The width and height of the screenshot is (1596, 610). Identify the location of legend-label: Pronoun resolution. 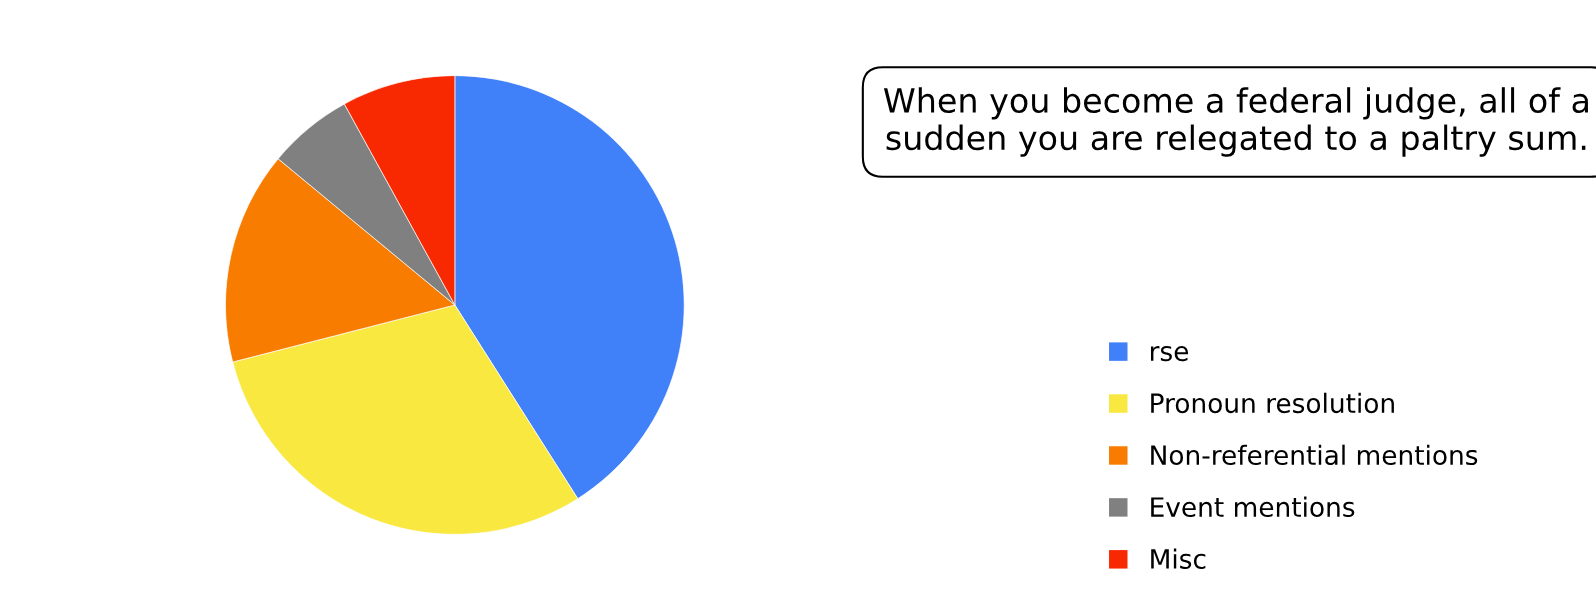
(1272, 403).